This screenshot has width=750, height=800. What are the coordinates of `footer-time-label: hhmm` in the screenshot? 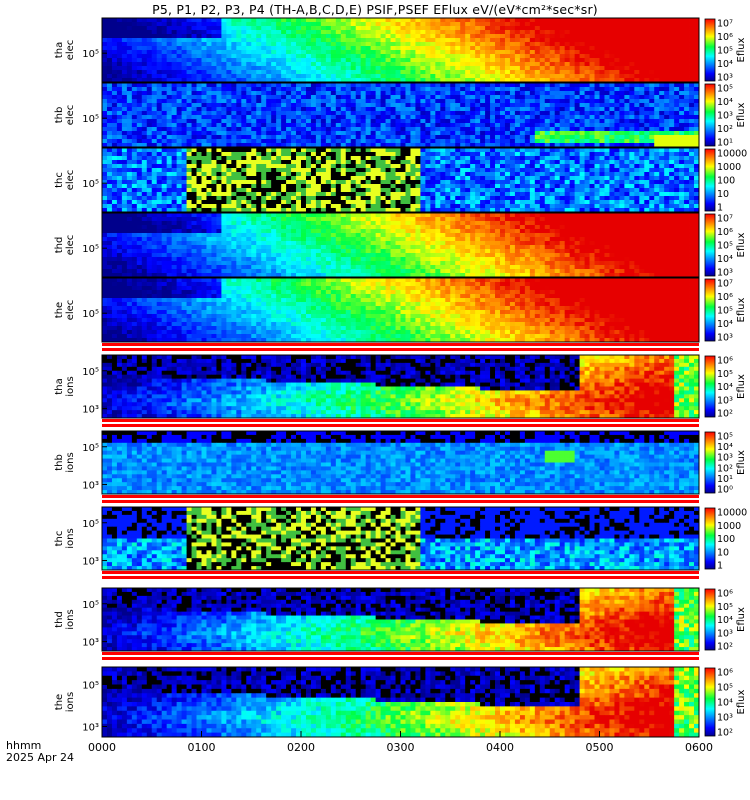 It's located at (24, 745).